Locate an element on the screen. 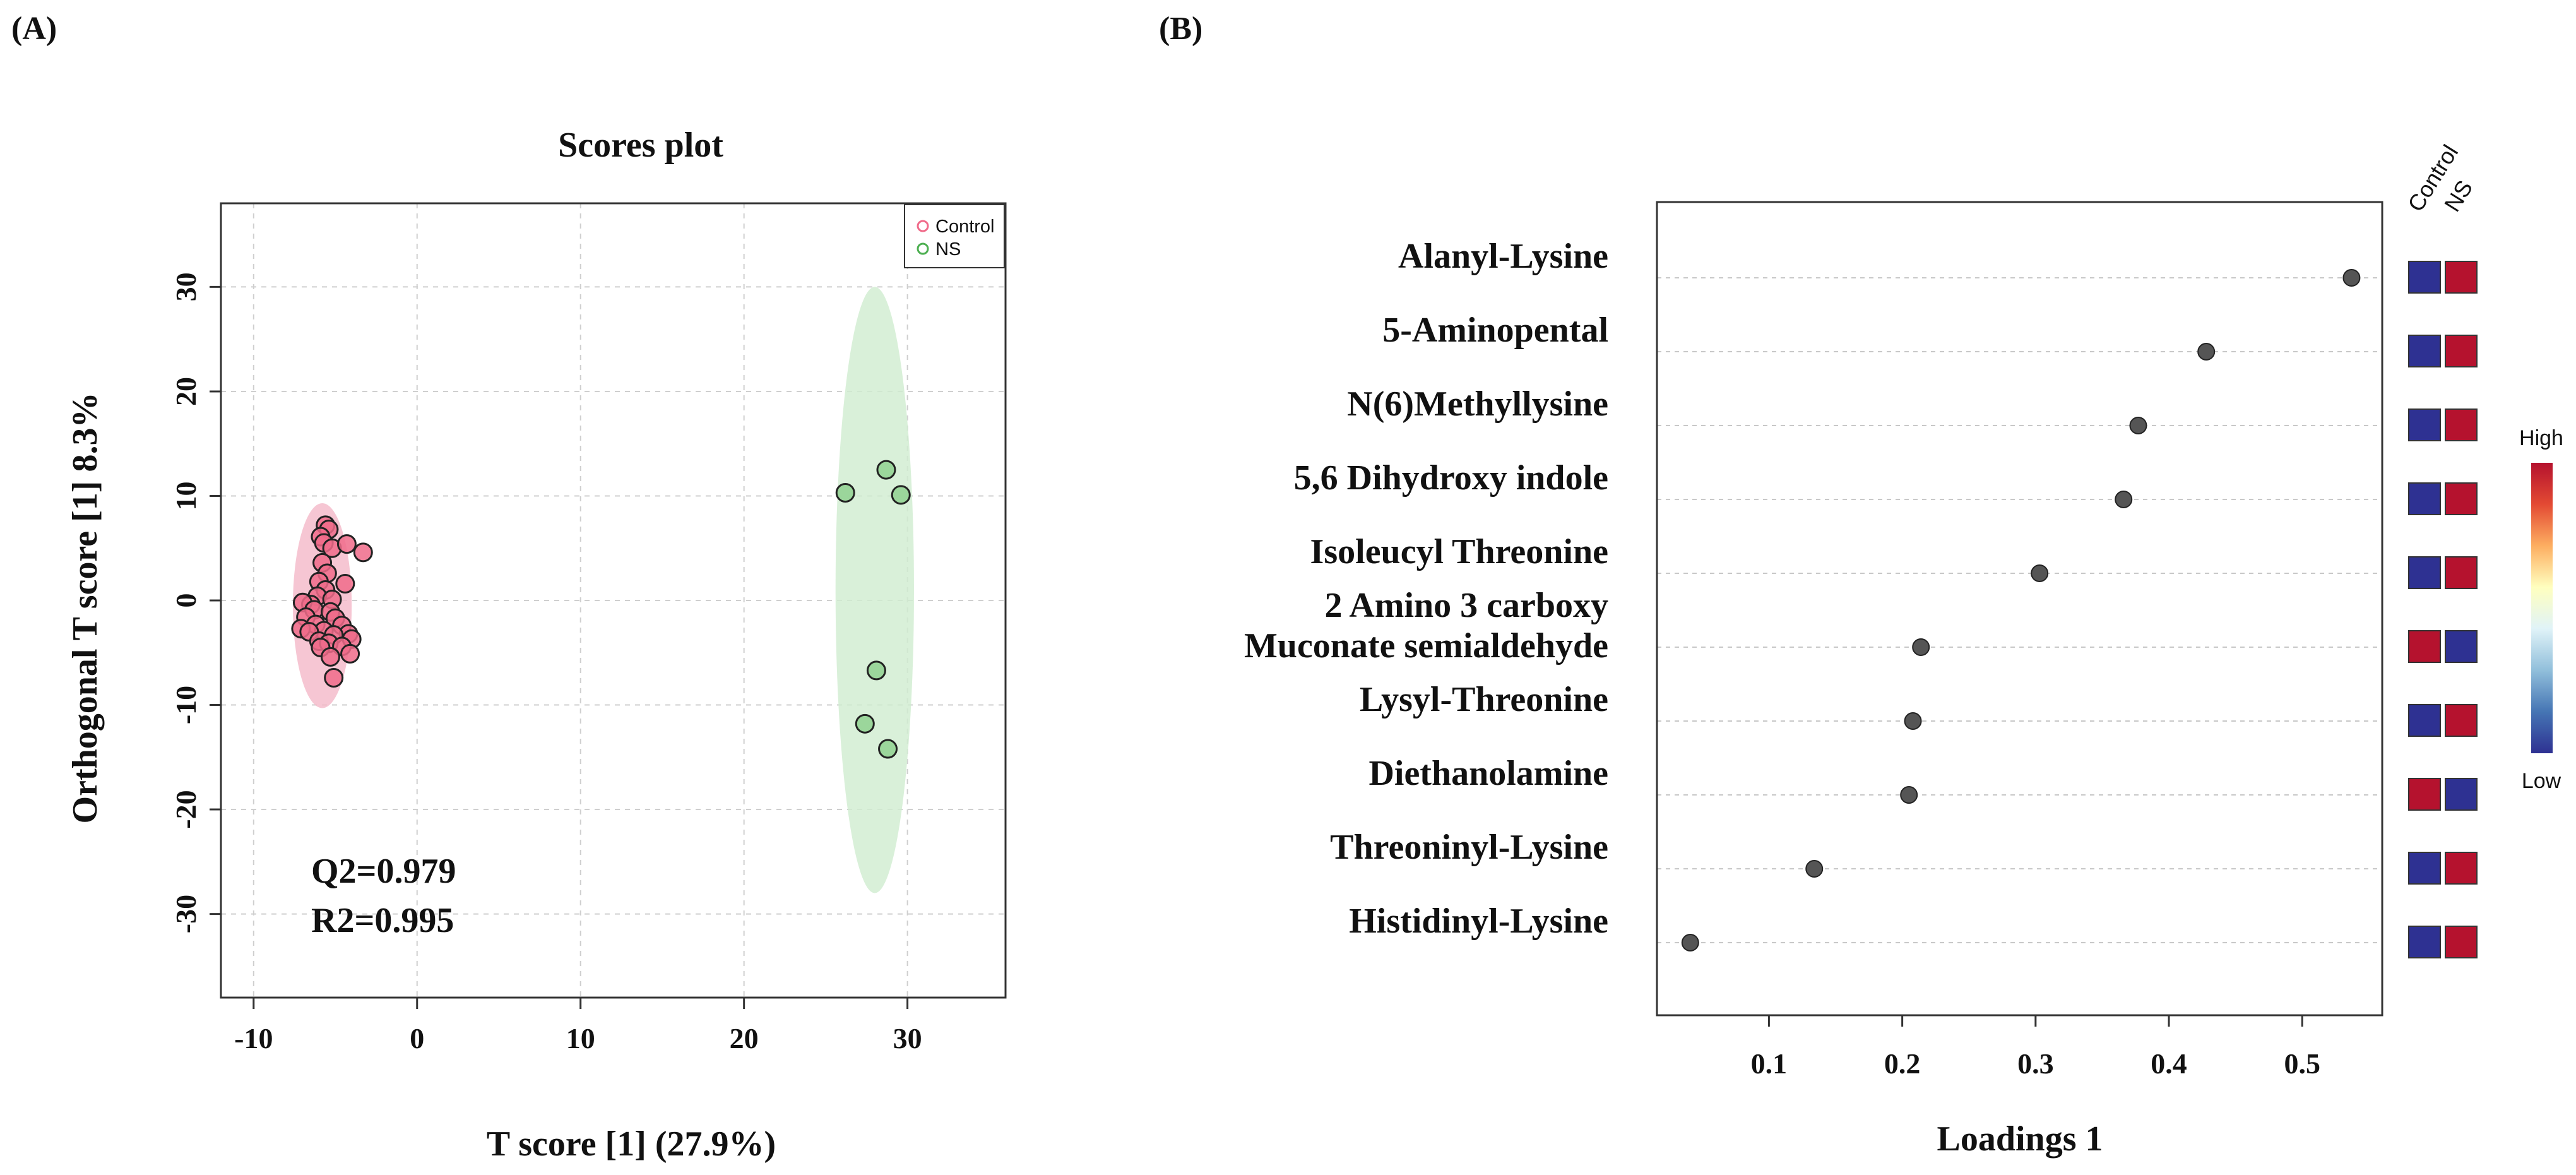  metabolite-label-4: Isoleucyl Threonine is located at coordinates (1459, 551).